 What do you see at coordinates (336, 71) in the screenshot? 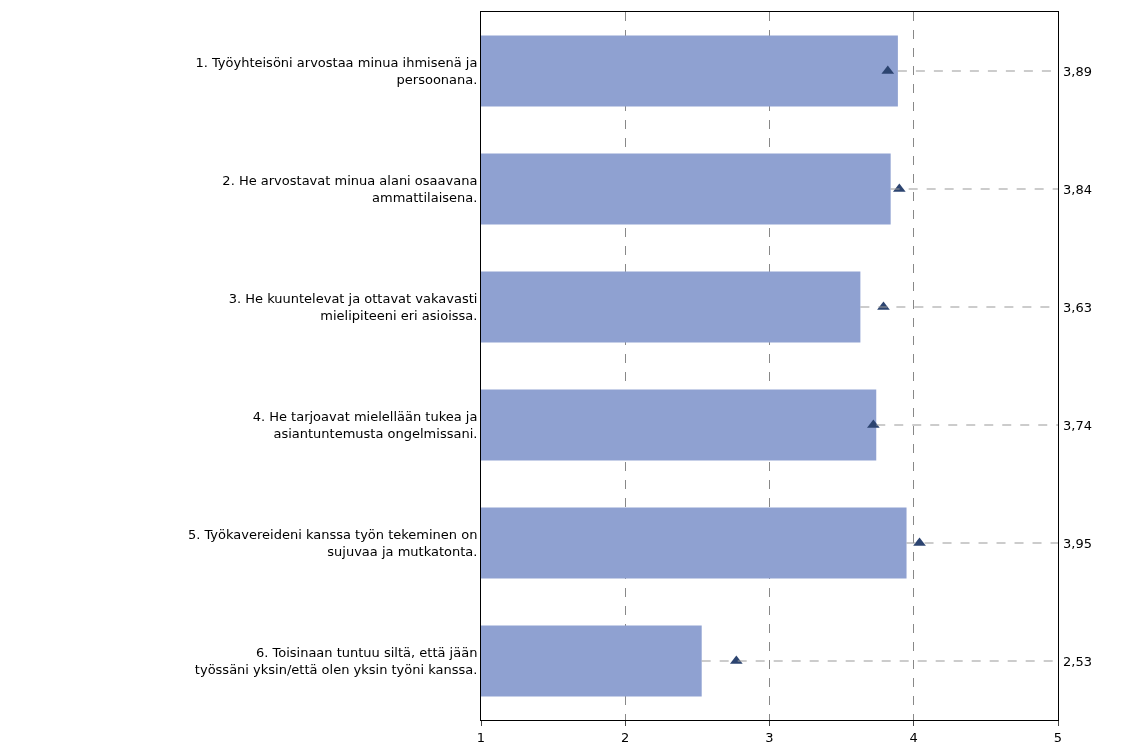
I see `y-tick-label: 1. Työyhteisöni arvostaa minua ihmisenä ja persoonana.` at bounding box center [336, 71].